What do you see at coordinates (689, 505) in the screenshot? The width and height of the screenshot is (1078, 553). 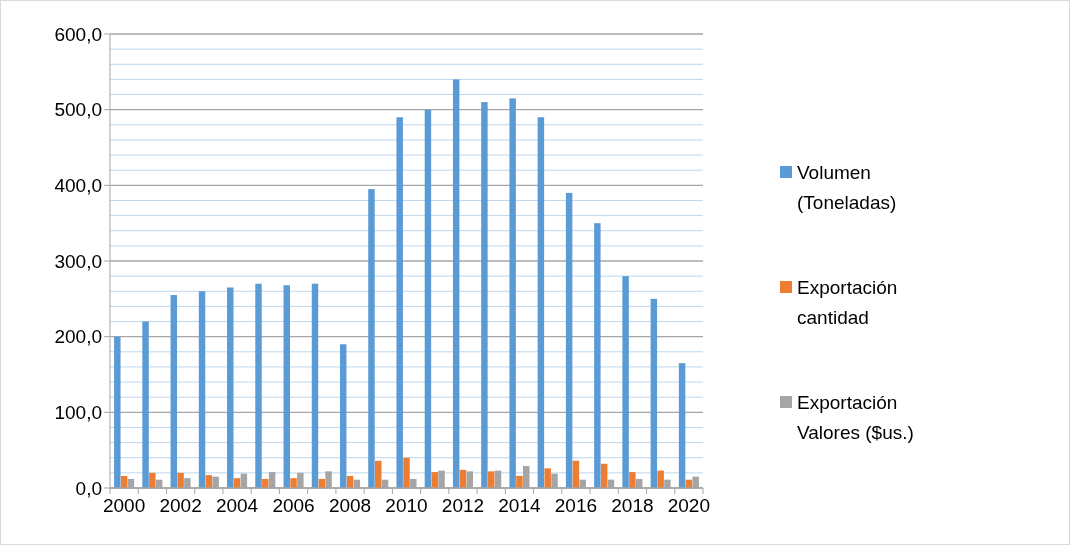 I see `x-tick-label: 2020` at bounding box center [689, 505].